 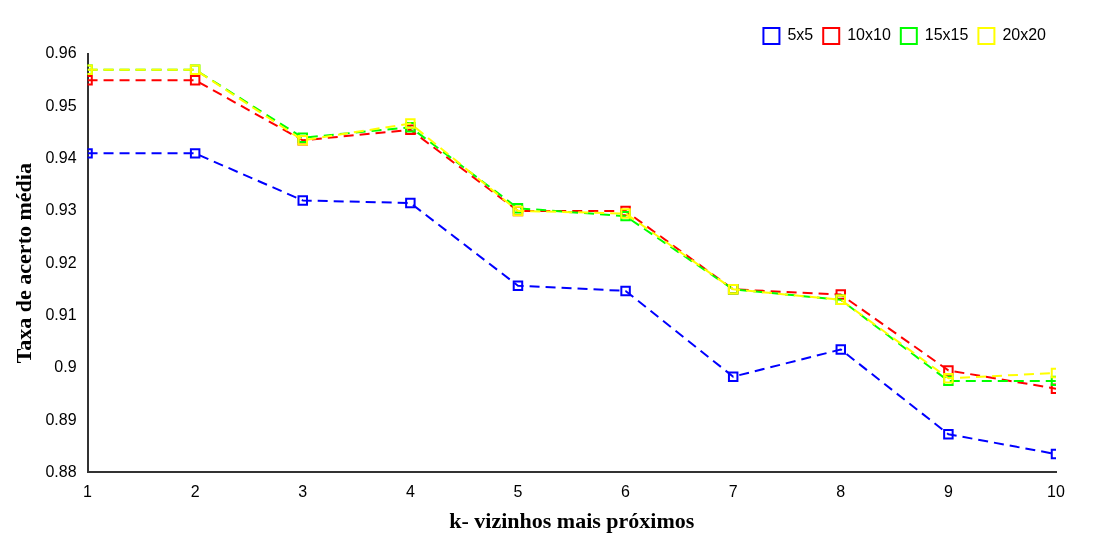 What do you see at coordinates (733, 492) in the screenshot?
I see `x-tick-label: 7` at bounding box center [733, 492].